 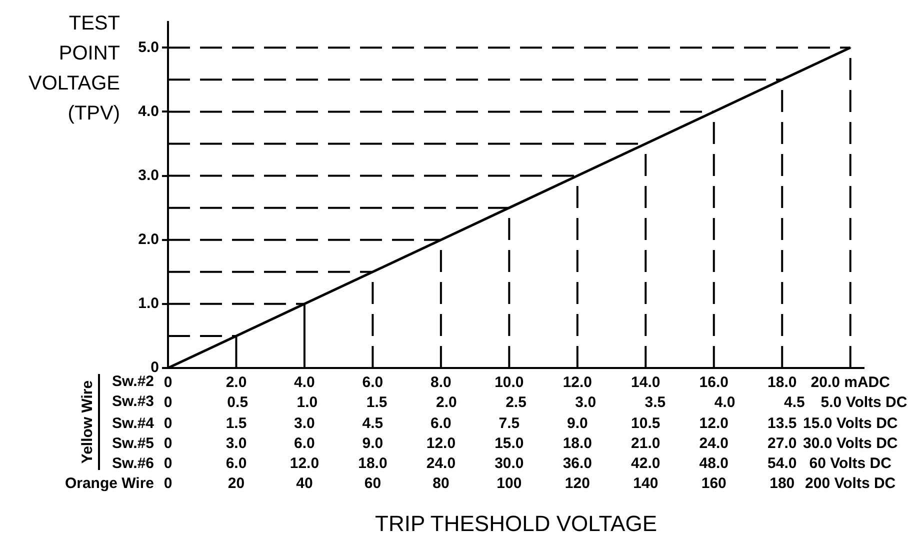 I want to click on x2-tick-label: 4.0, so click(x=725, y=403).